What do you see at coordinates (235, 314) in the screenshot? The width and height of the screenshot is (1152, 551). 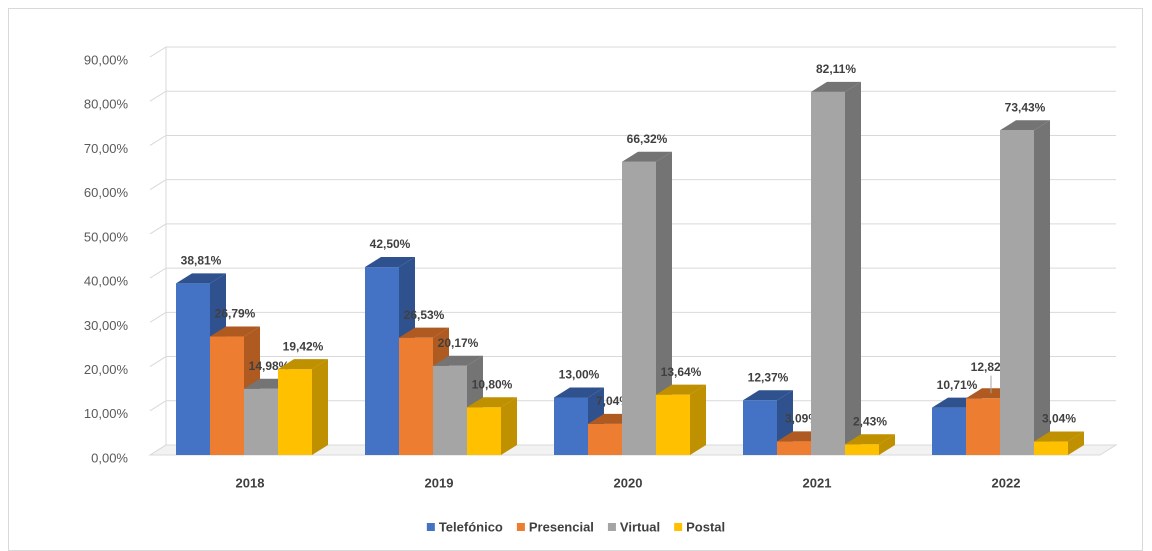 I see `value-label: 26,79%` at bounding box center [235, 314].